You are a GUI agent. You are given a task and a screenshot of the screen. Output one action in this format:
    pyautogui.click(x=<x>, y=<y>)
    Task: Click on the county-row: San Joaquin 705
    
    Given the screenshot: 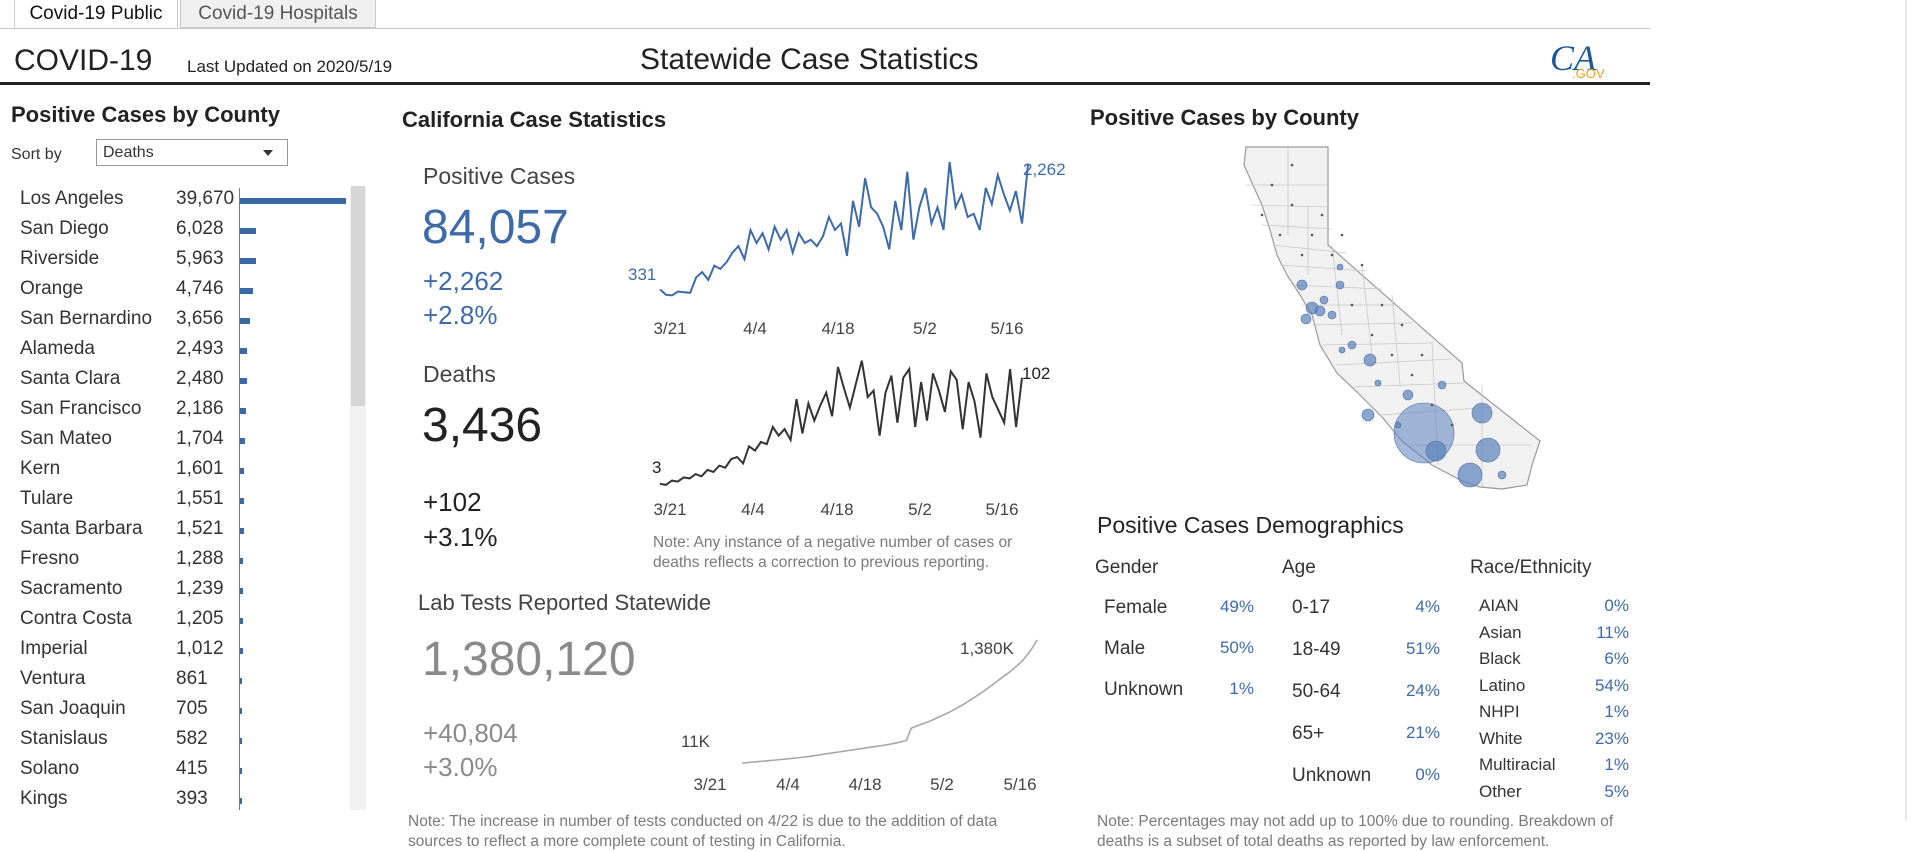 What is the action you would take?
    pyautogui.click(x=177, y=711)
    